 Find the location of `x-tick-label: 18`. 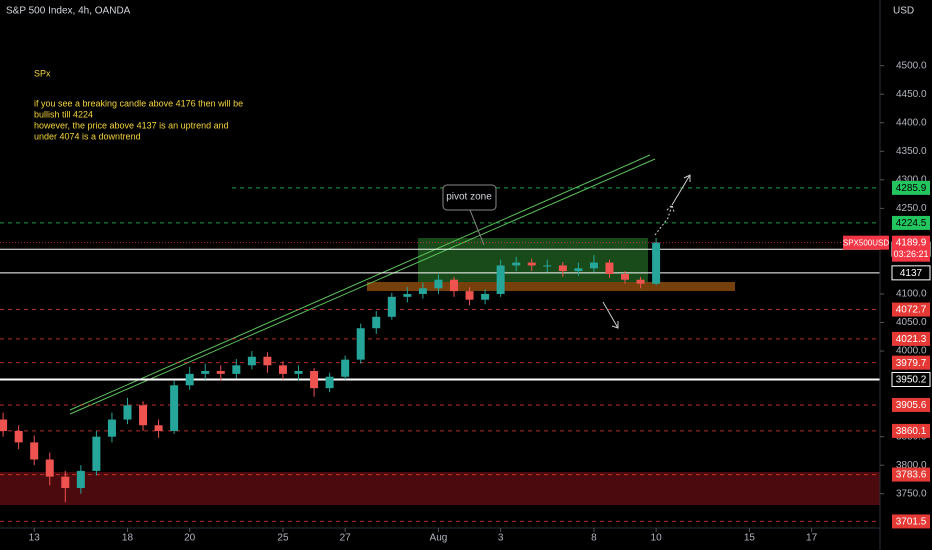

x-tick-label: 18 is located at coordinates (128, 538).